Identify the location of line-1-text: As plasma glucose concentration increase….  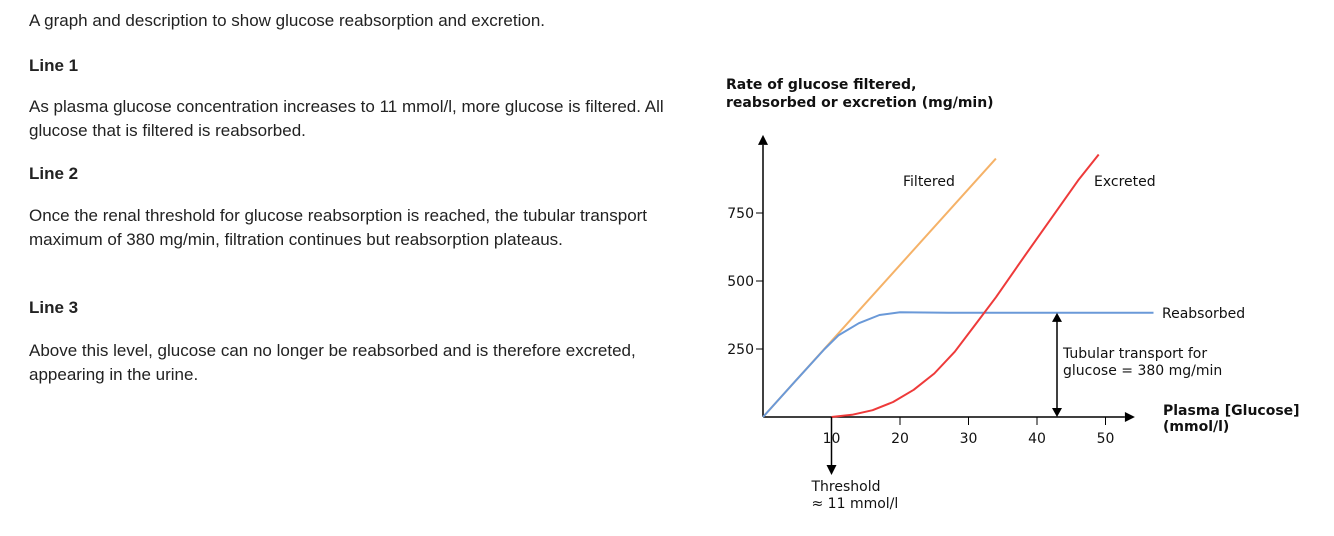
(346, 118).